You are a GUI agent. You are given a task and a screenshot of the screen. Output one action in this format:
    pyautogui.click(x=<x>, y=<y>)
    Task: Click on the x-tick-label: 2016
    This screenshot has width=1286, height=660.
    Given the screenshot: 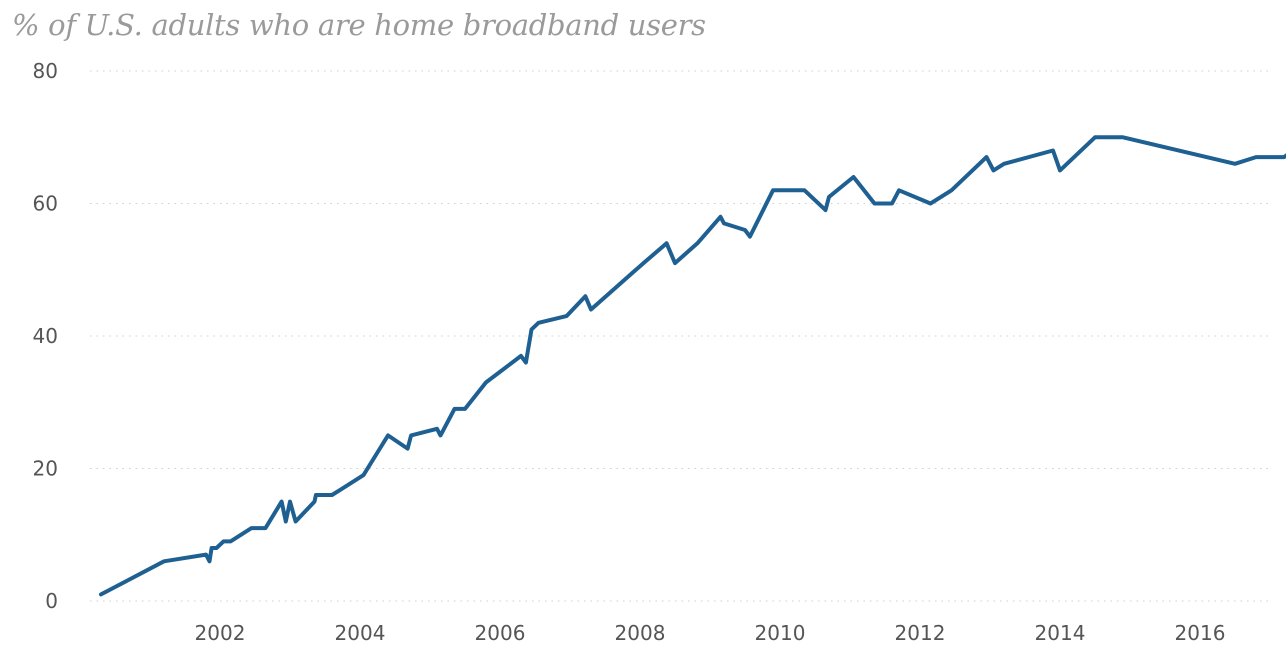 What is the action you would take?
    pyautogui.click(x=1200, y=633)
    